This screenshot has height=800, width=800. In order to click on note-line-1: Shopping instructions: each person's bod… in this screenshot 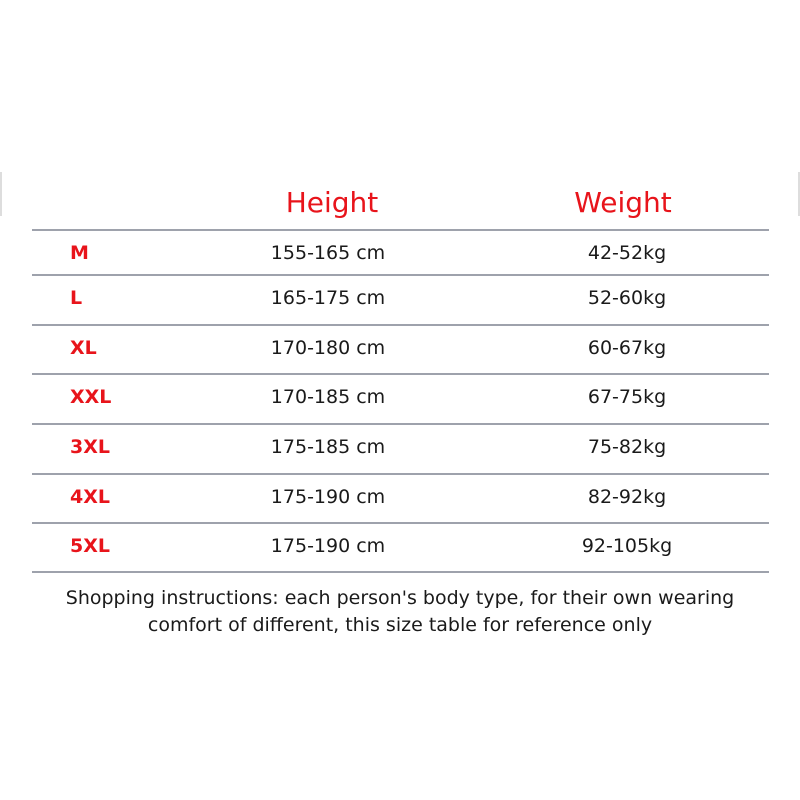, I will do `click(400, 598)`.